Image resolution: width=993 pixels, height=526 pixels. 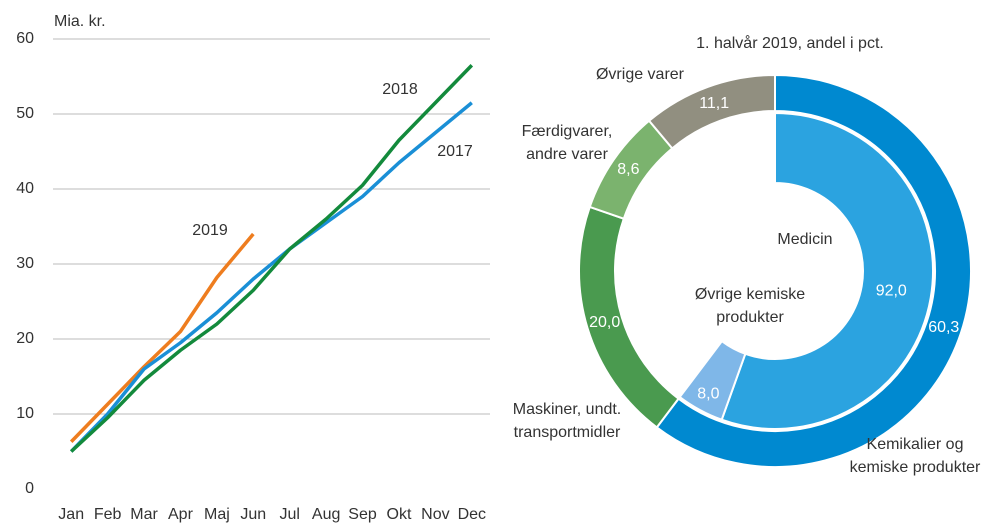 What do you see at coordinates (25, 413) in the screenshot?
I see `y-tick-label: 10` at bounding box center [25, 413].